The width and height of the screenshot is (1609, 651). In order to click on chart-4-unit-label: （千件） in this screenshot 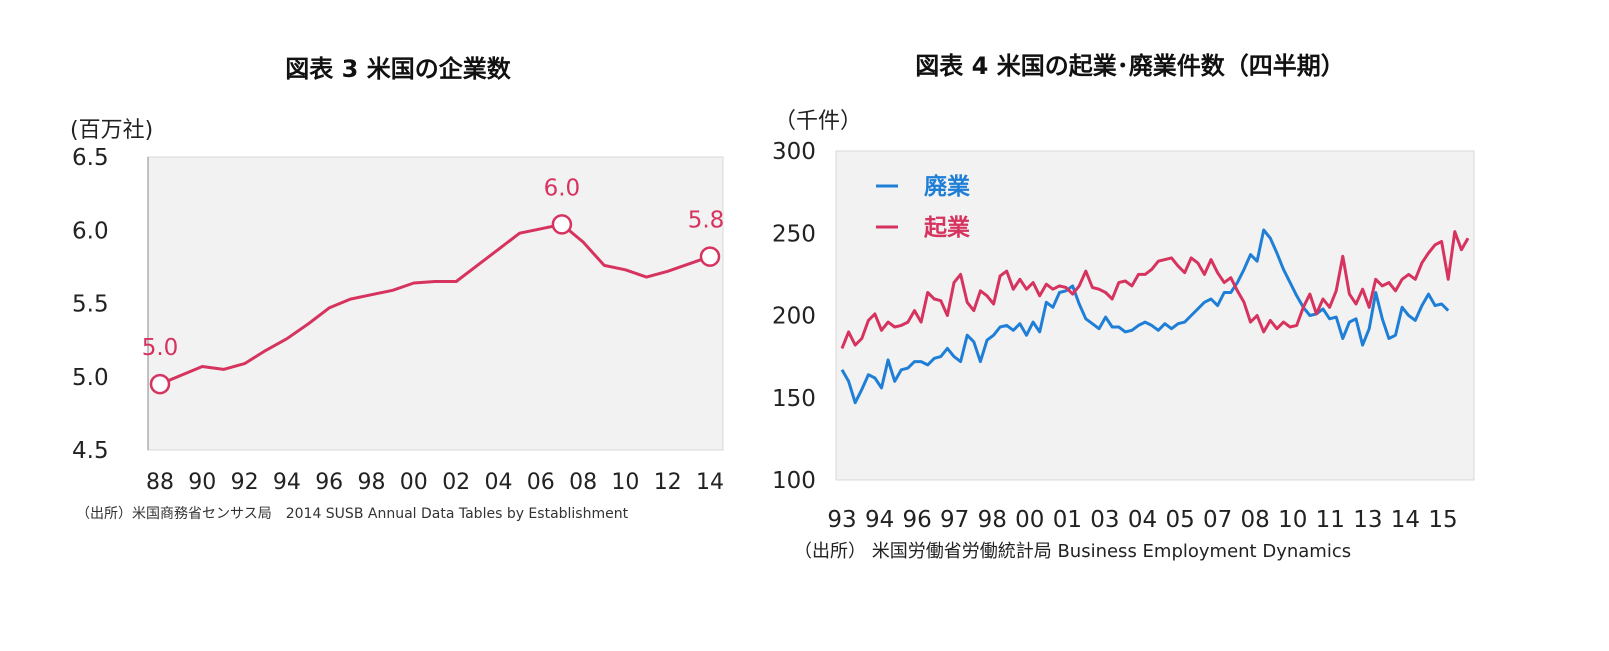, I will do `click(818, 121)`.